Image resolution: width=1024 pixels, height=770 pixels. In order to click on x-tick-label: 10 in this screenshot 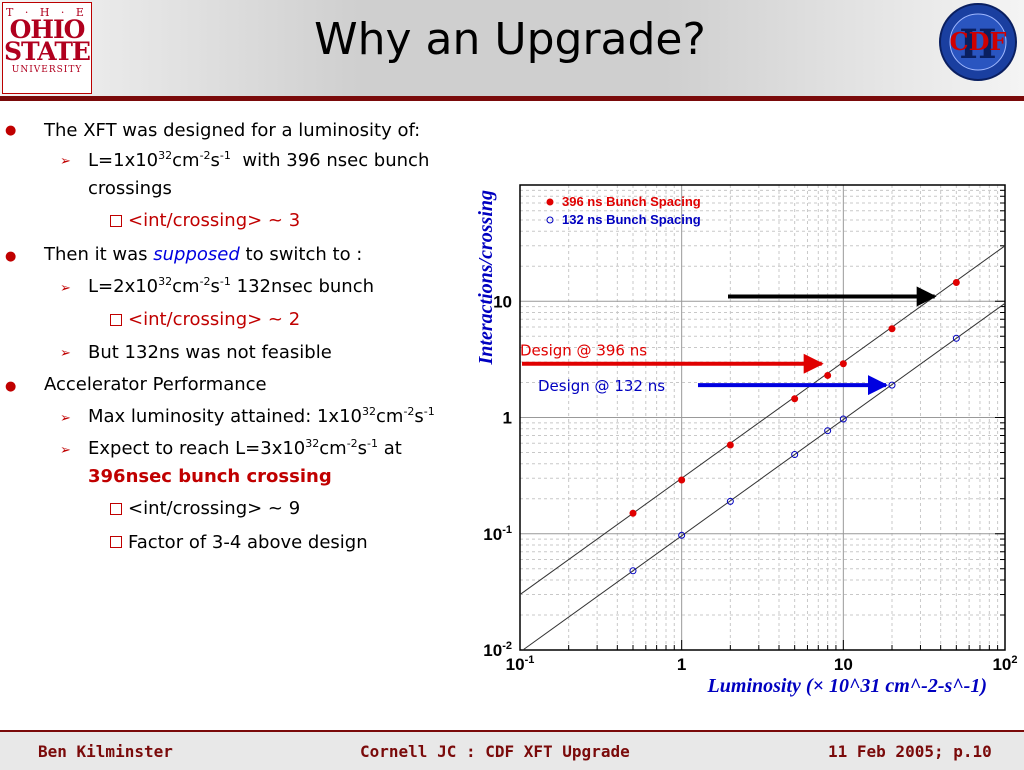, I will do `click(843, 664)`.